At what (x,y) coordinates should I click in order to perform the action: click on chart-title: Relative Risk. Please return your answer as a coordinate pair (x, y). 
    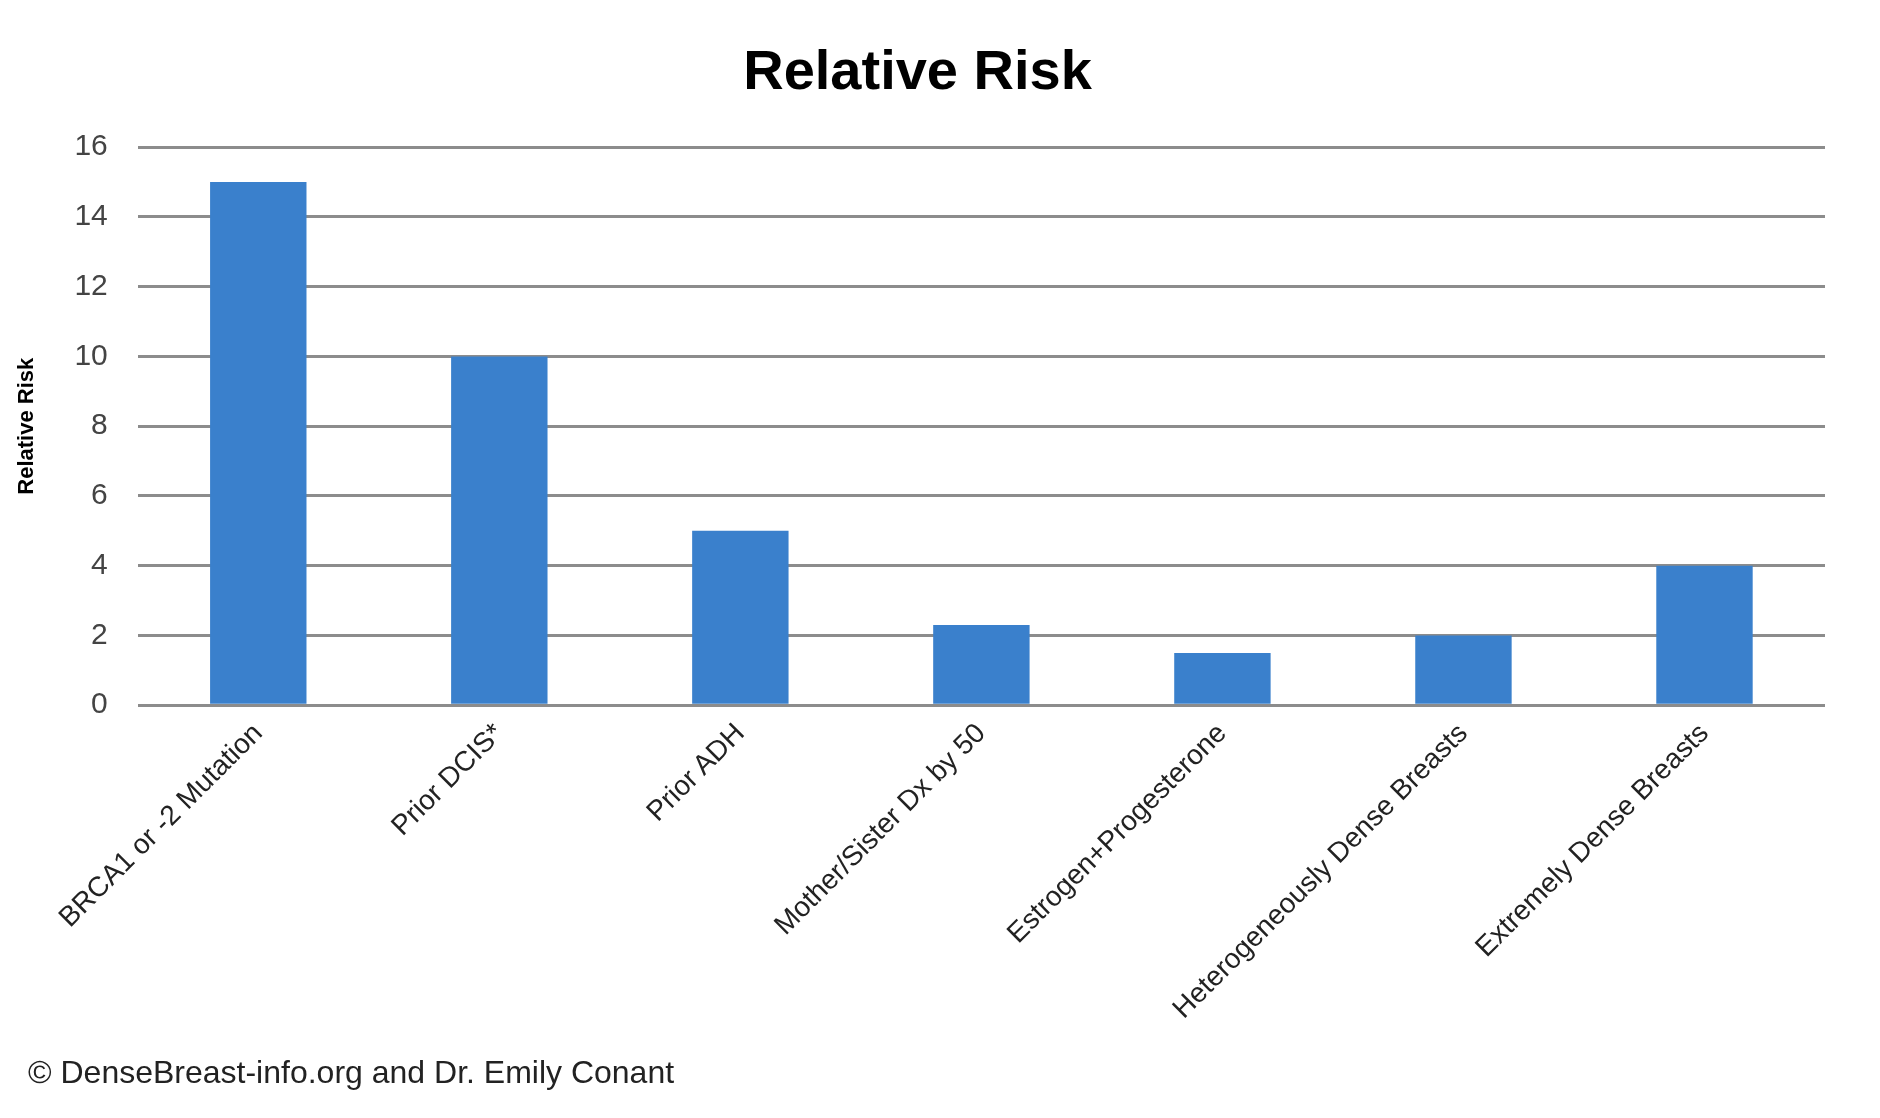
    Looking at the image, I should click on (918, 70).